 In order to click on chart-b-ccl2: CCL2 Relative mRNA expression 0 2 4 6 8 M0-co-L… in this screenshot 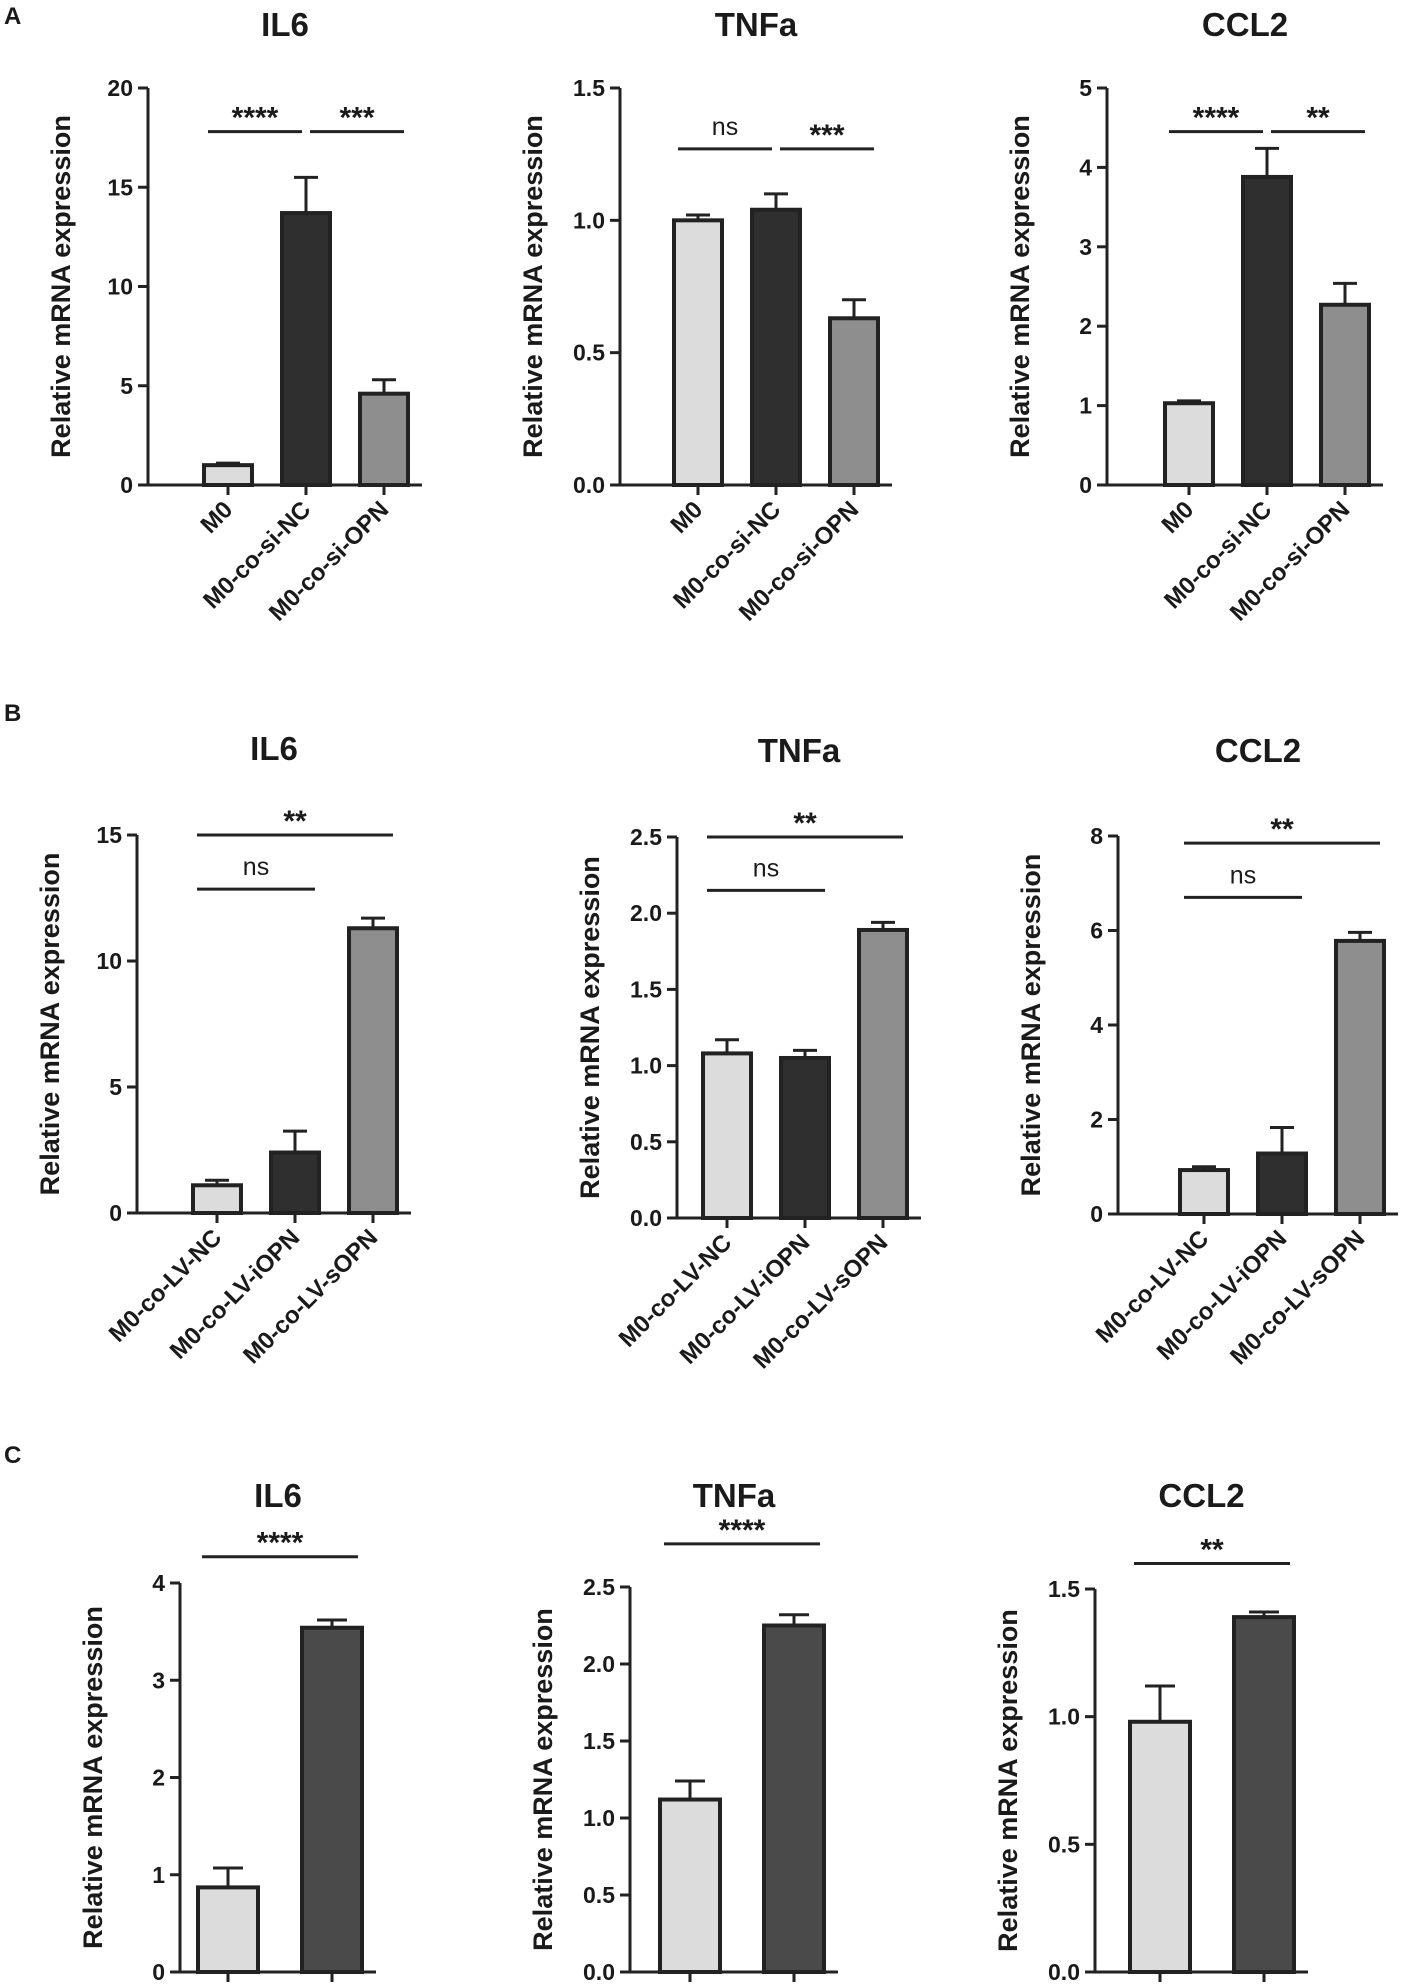, I will do `click(1207, 1051)`.